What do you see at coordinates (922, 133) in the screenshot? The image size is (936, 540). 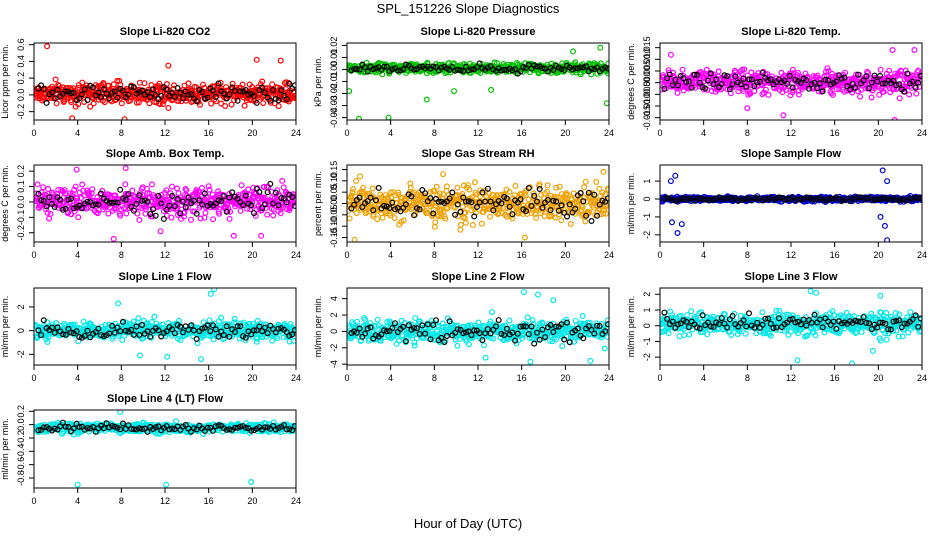 I see `x-tick-label: 24` at bounding box center [922, 133].